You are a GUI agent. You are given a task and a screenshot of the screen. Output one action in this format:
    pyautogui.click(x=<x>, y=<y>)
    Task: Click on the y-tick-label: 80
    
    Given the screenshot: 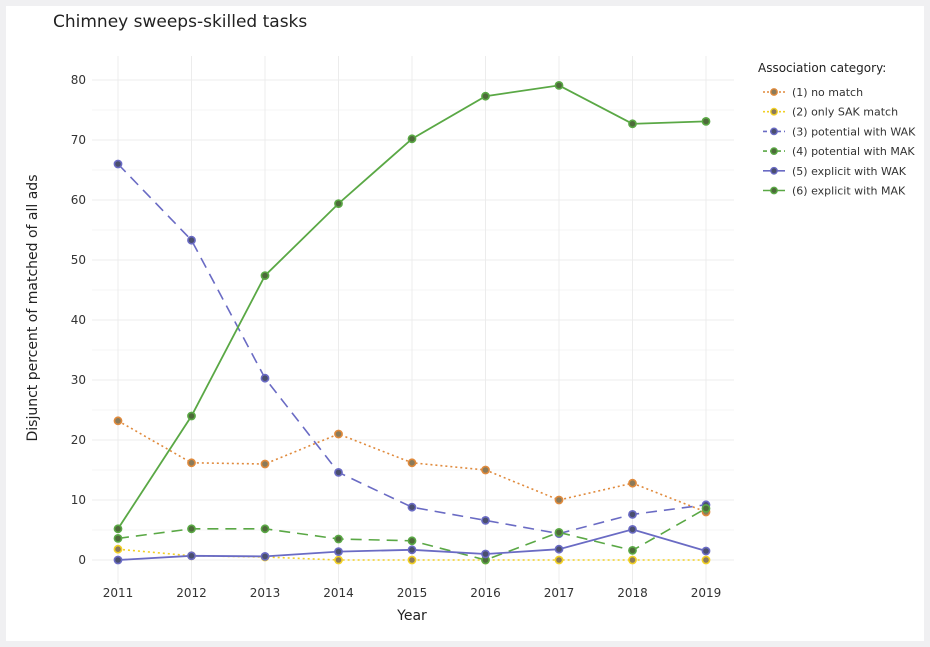 What is the action you would take?
    pyautogui.click(x=78, y=80)
    